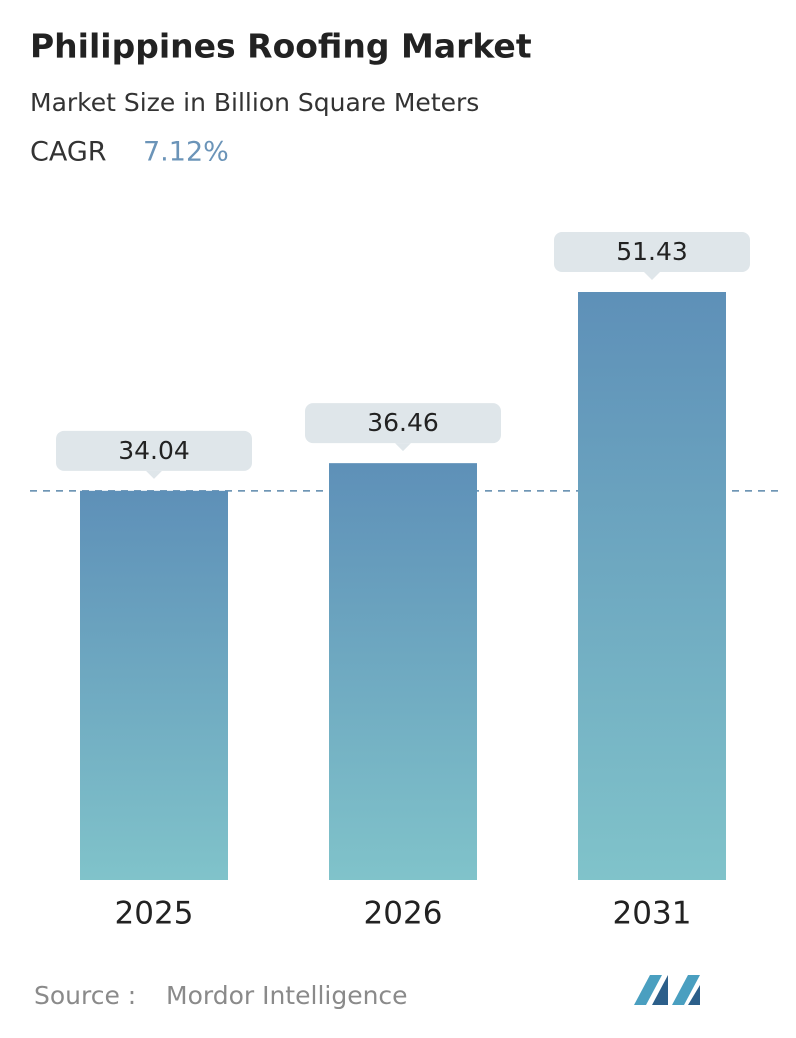  What do you see at coordinates (667, 990) in the screenshot?
I see `logo` at bounding box center [667, 990].